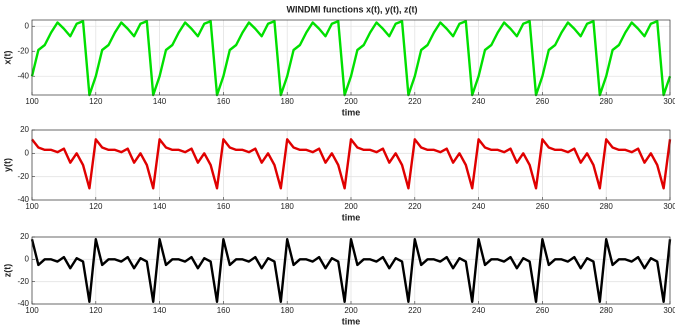 The width and height of the screenshot is (675, 336). I want to click on y-axis-label: z(t), so click(7, 271).